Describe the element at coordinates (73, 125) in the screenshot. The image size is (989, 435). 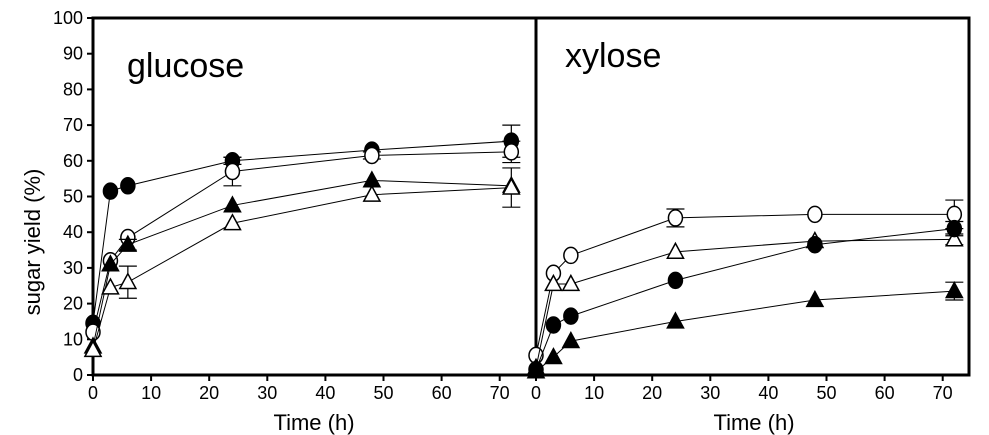
I see `y-tick-label: 70` at that location.